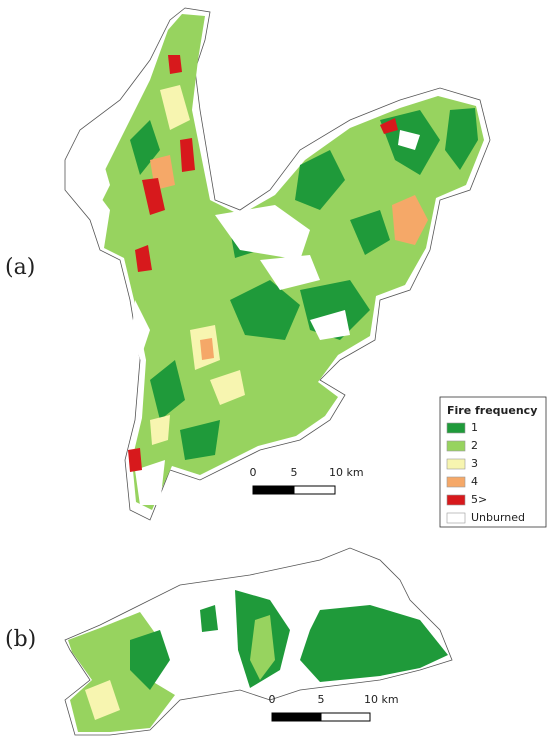  I want to click on frequency-3-patch, so click(102, 700).